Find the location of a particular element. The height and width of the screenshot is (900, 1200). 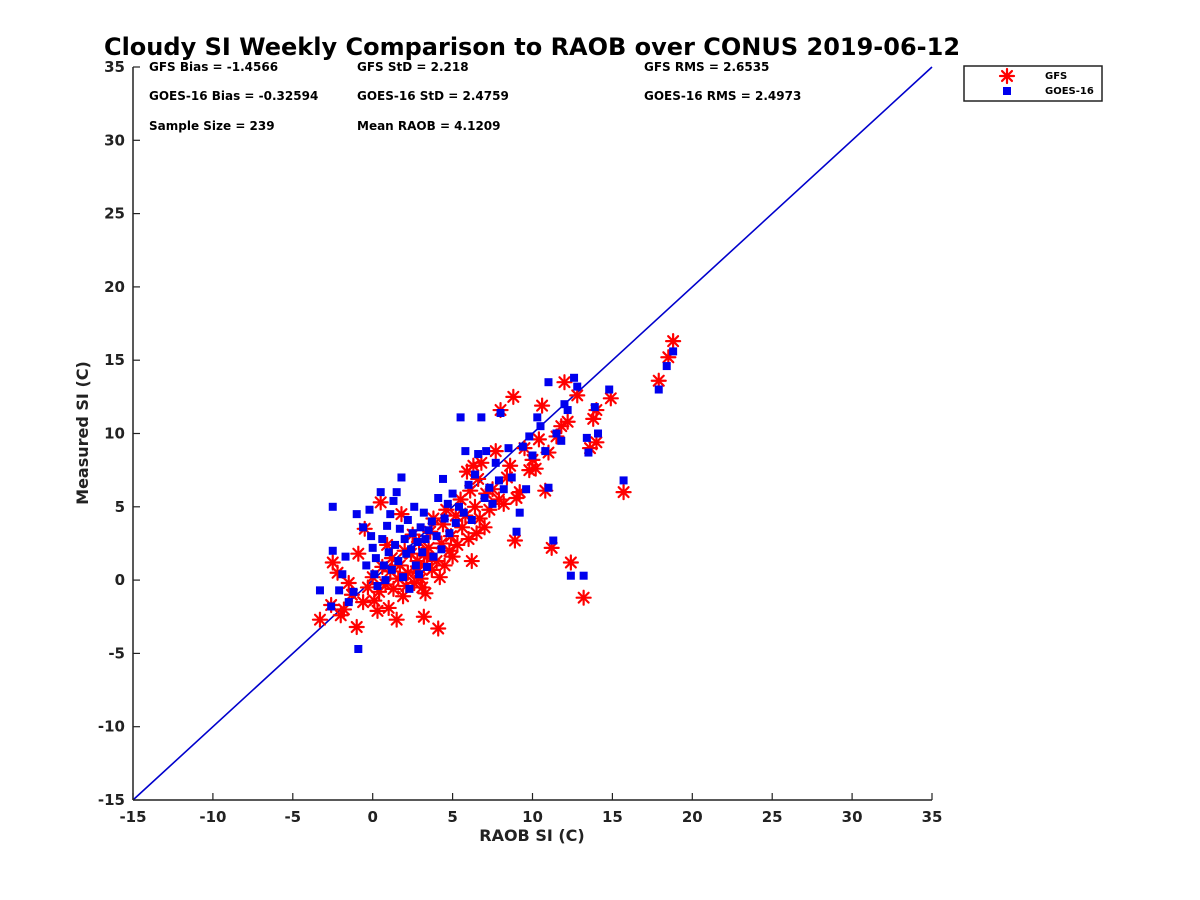

legend-gfs-label: GFS is located at coordinates (1056, 76).